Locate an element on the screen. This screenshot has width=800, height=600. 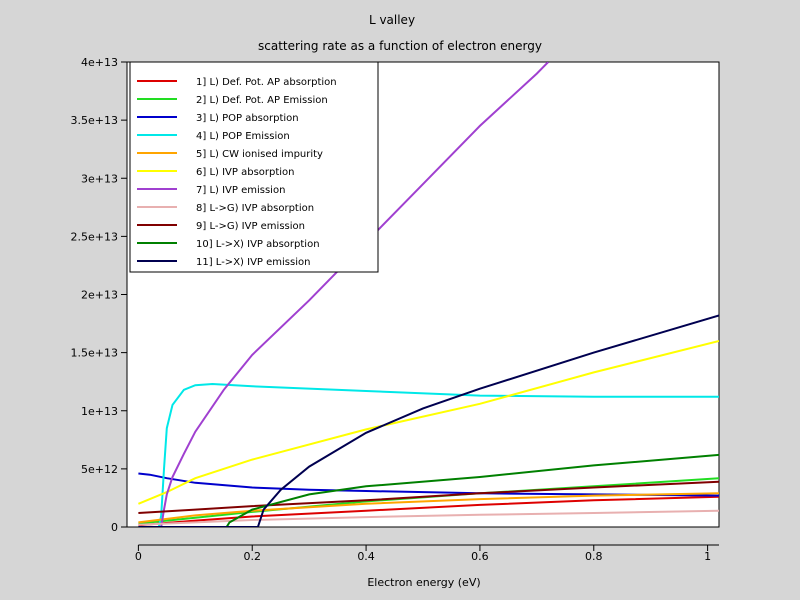
x-axis-label: Electron energy (eV) is located at coordinates (423, 582).